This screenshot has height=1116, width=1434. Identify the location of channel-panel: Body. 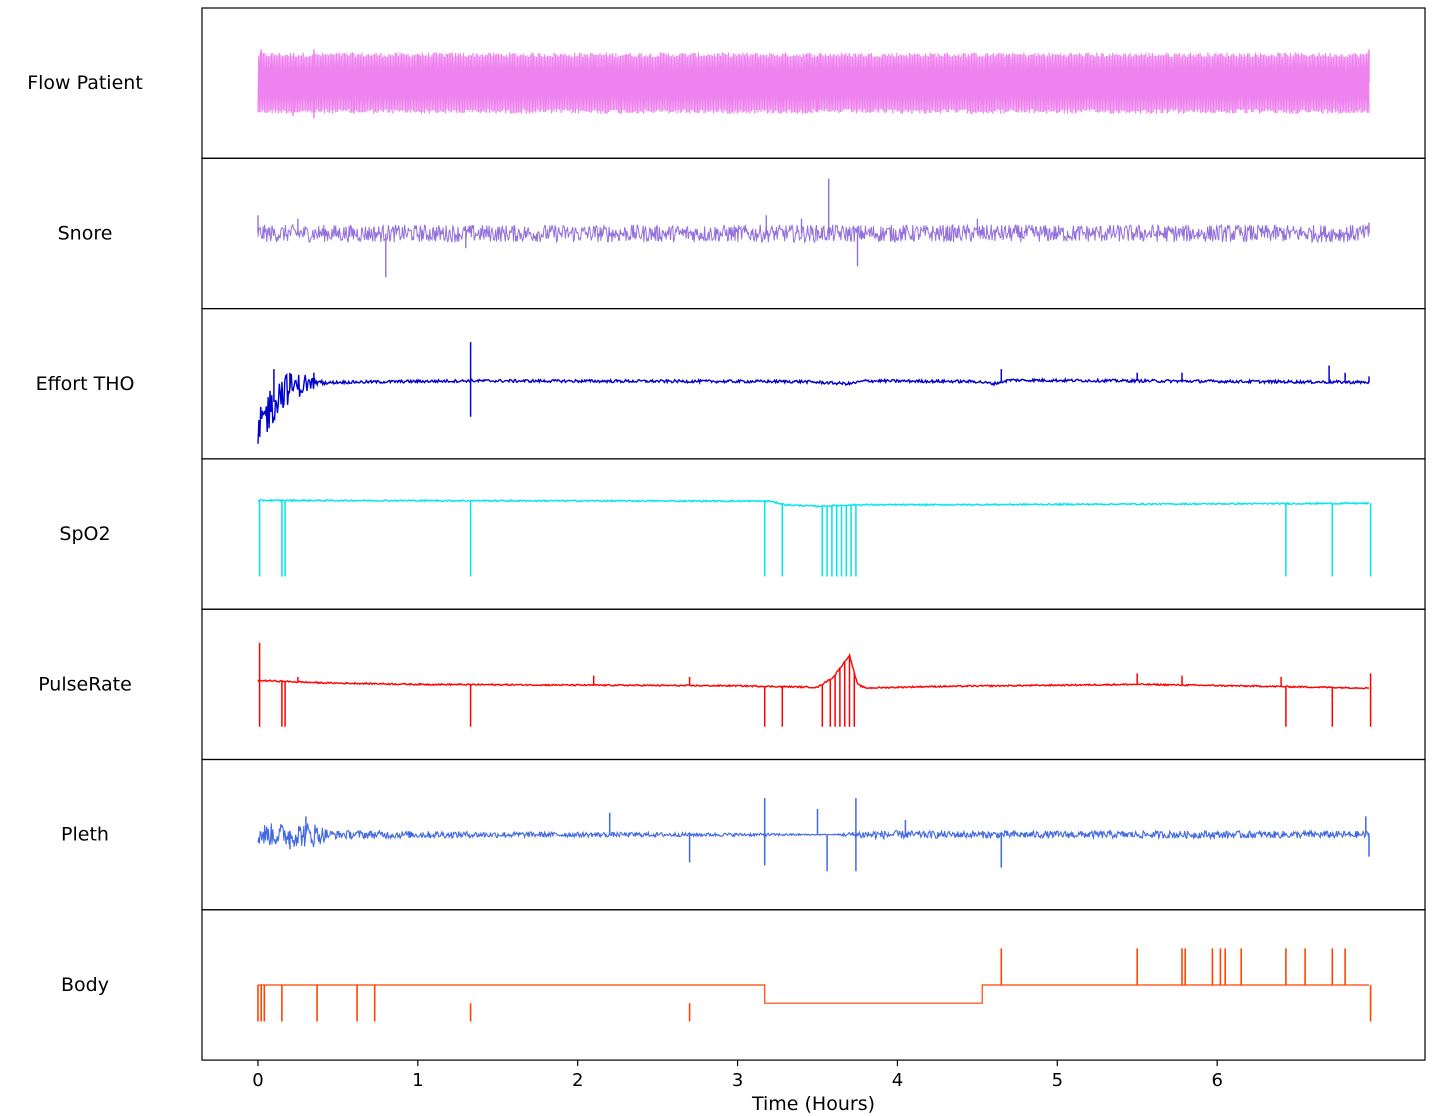
(743, 985).